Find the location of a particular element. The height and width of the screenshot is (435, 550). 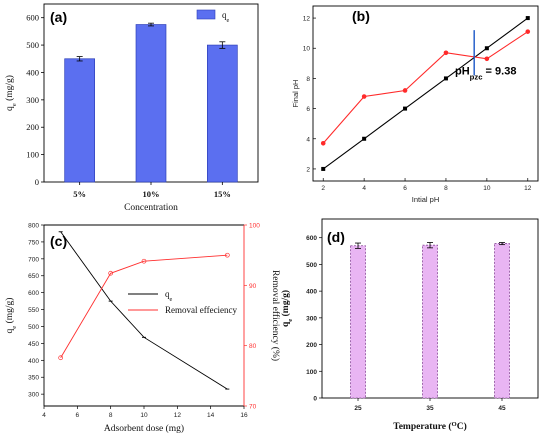

y-tick-label: 6 is located at coordinates (308, 109).